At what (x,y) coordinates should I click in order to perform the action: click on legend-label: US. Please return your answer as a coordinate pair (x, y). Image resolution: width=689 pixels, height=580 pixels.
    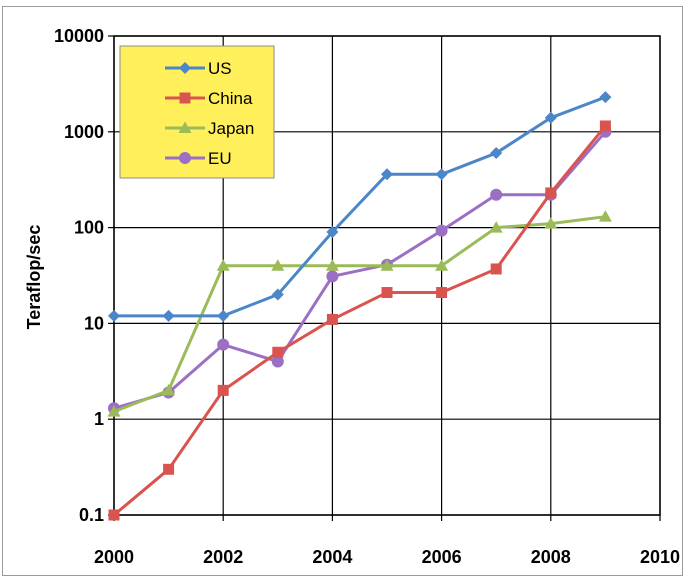
    Looking at the image, I should click on (220, 68).